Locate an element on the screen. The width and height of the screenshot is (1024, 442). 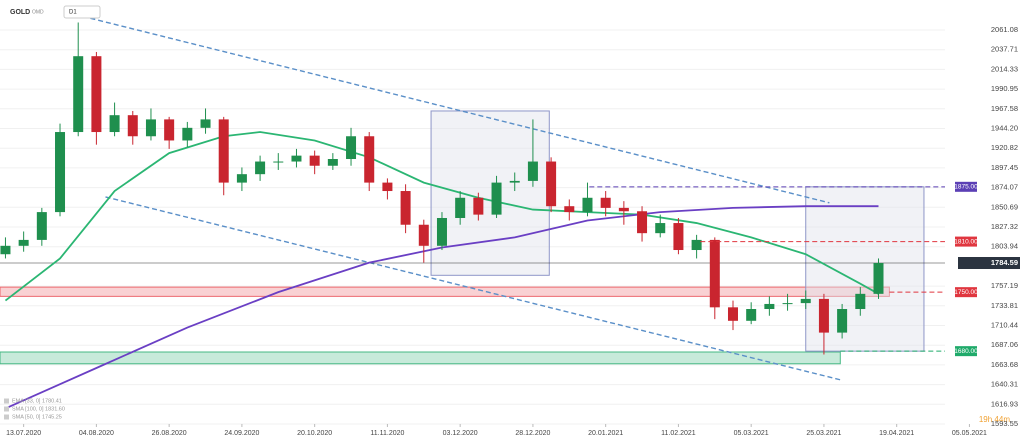
y-tick-label: 1944.20 is located at coordinates (1004, 127).